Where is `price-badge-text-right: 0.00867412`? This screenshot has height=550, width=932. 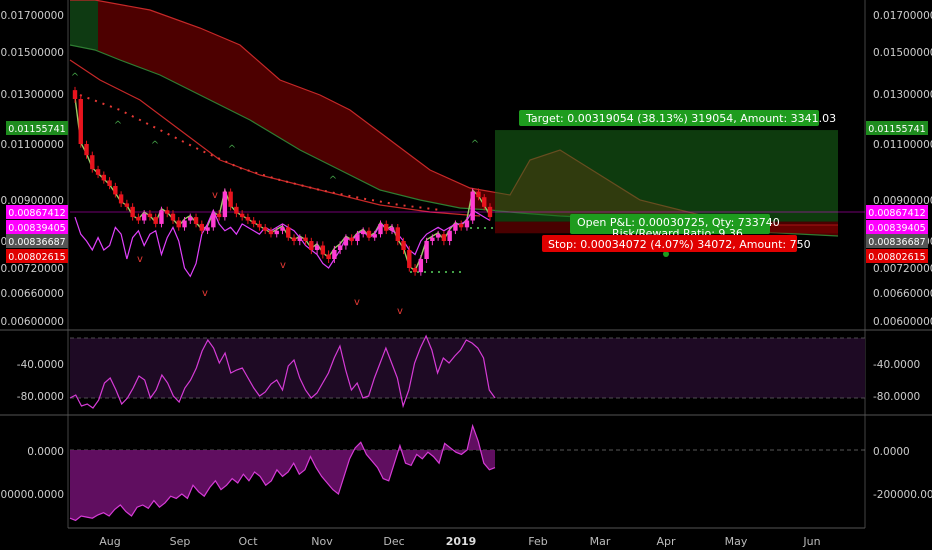
price-badge-text-right: 0.00867412 is located at coordinates (896, 213).